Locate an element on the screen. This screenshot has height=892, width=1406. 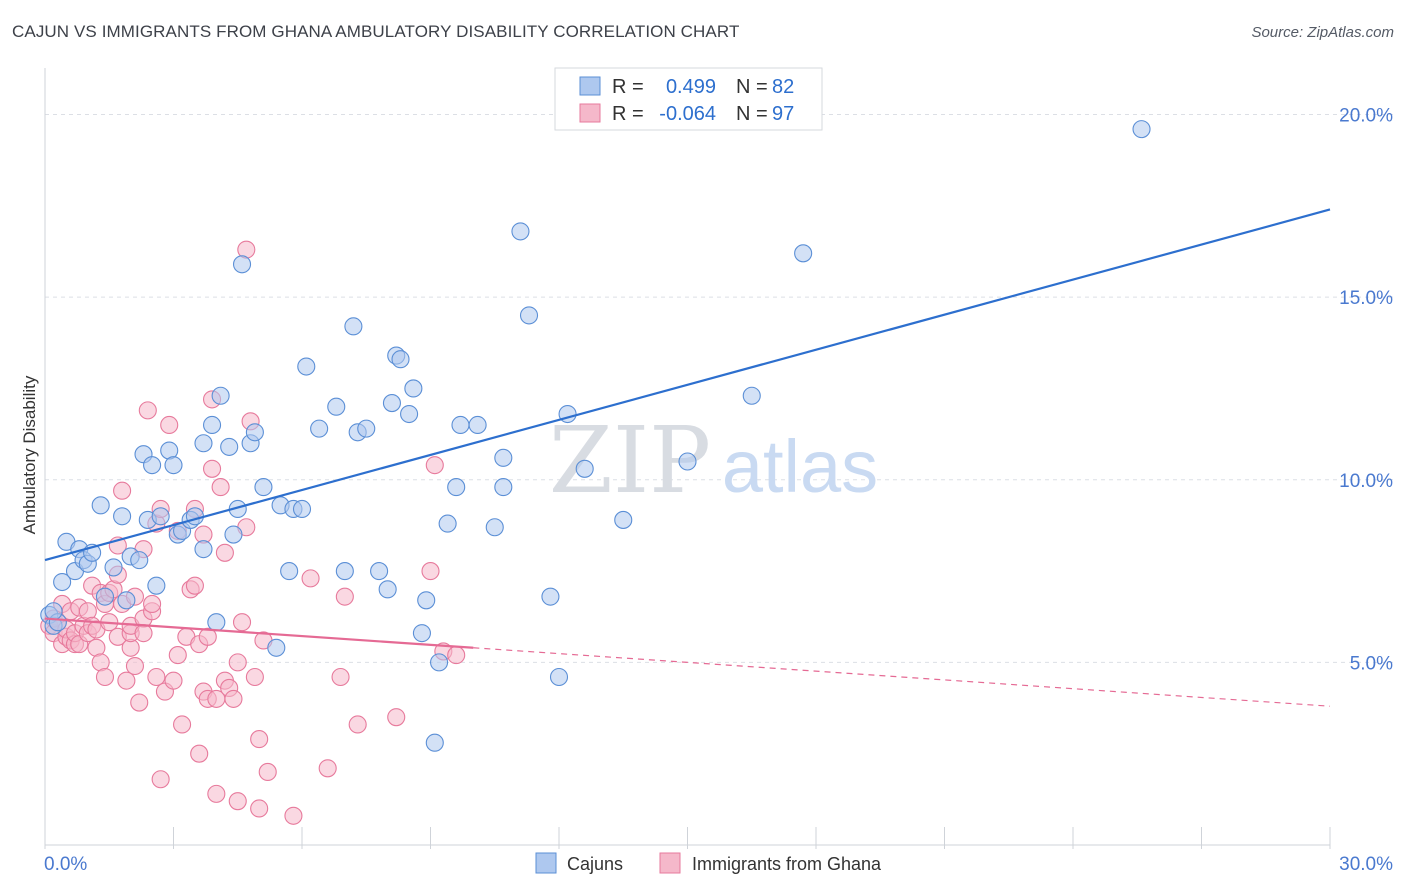
x-tick-label-0: 0.0% is located at coordinates (65, 864).